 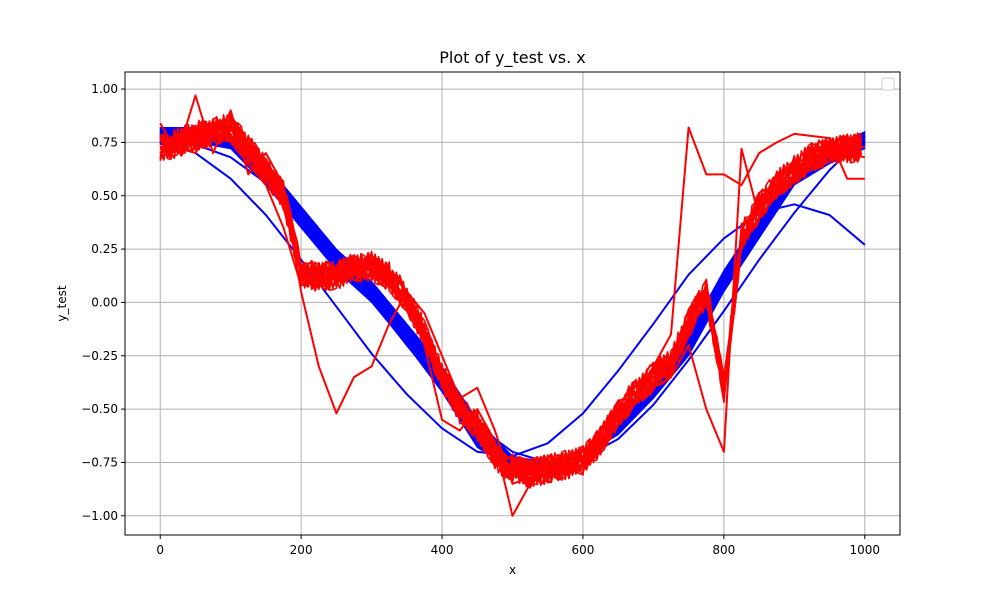 What do you see at coordinates (723, 550) in the screenshot?
I see `x-tick-label: 800` at bounding box center [723, 550].